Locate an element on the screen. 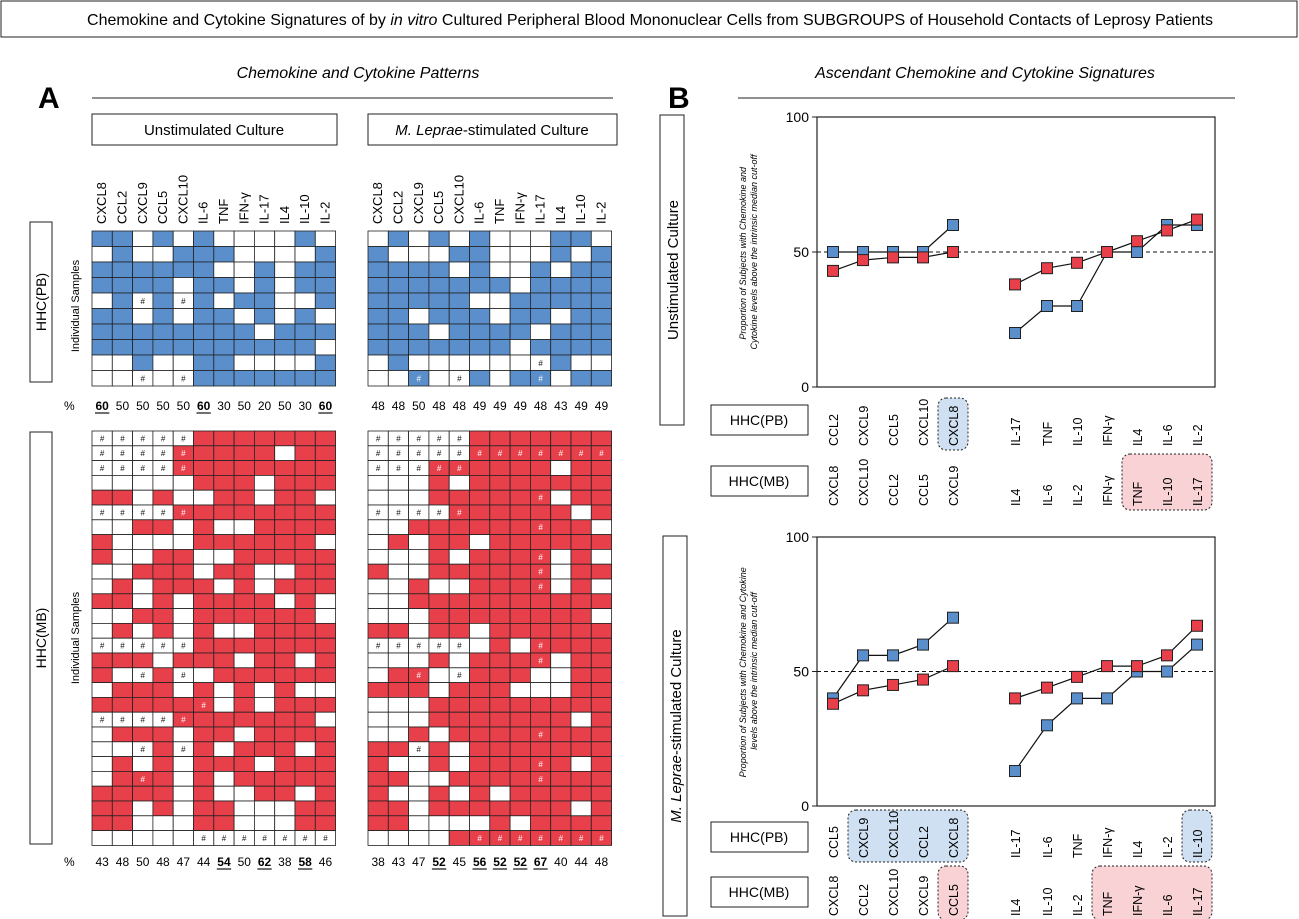 The image size is (1299, 919). analyte-label: TNF is located at coordinates (499, 211).